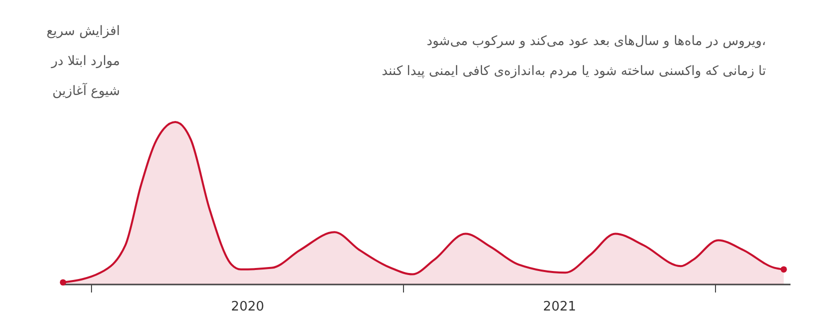 This screenshot has width=818, height=335. I want to click on x-tick-label: 2021, so click(559, 307).